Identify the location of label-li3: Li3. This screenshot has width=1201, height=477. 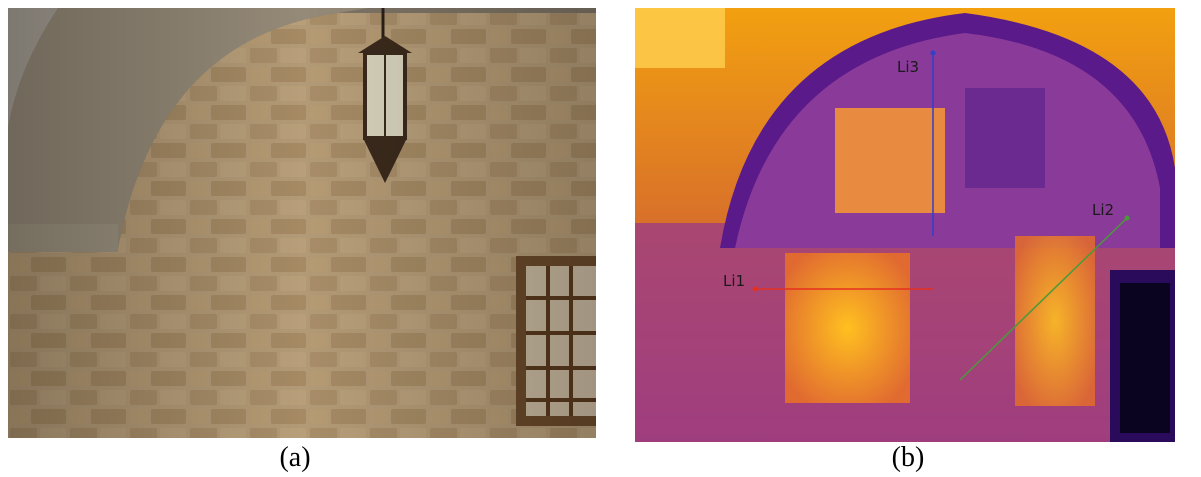
(908, 67).